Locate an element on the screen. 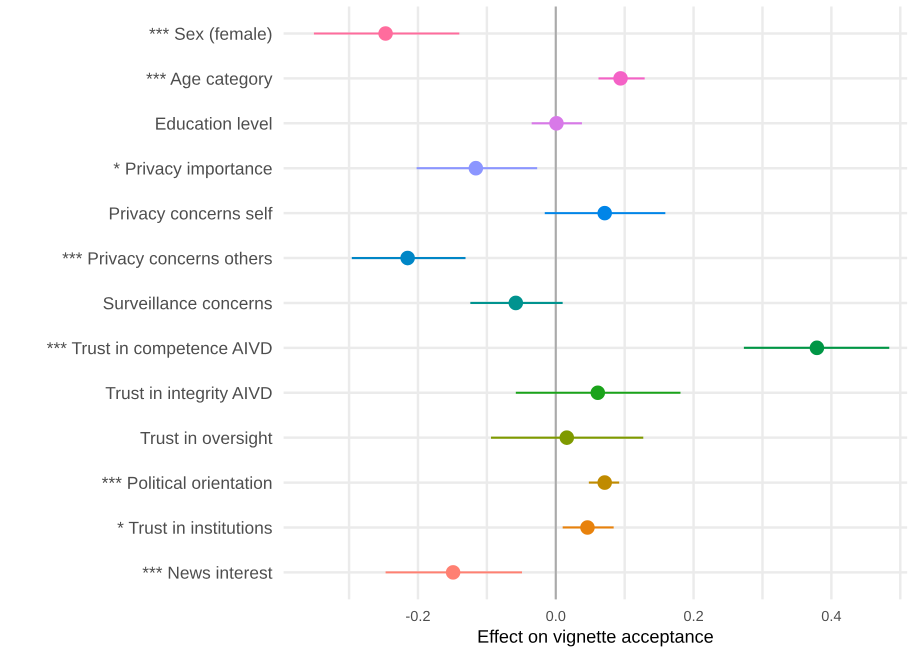 Image resolution: width=909 pixels, height=655 pixels. y-tick-label: *** News interest is located at coordinates (207, 572).